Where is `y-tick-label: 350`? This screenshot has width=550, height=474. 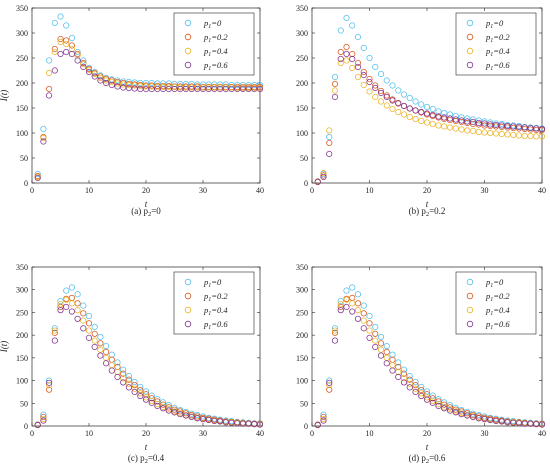 y-tick-label: 350 is located at coordinates (302, 8).